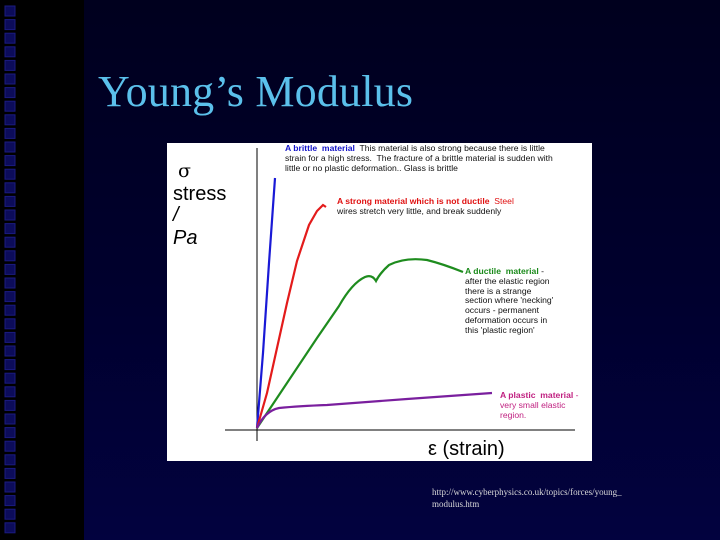  I want to click on y-axis-stress-label: stress, so click(200, 194).